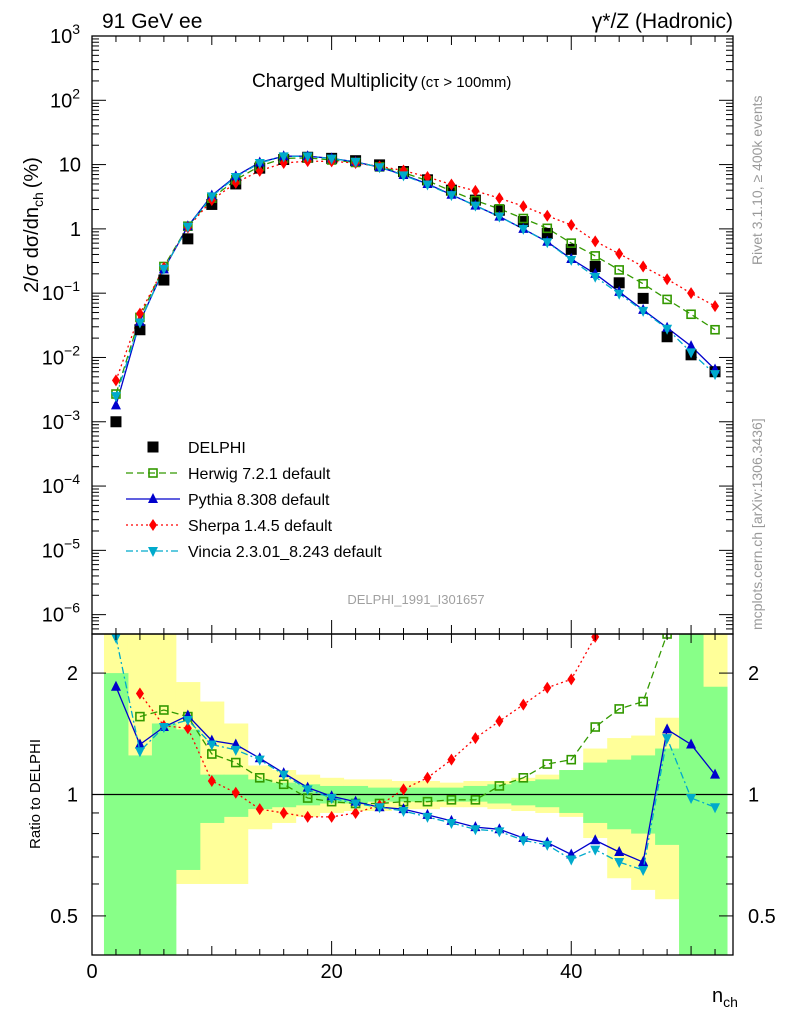  Describe the element at coordinates (91, 972) in the screenshot. I see `x-tick-label: 0` at that location.